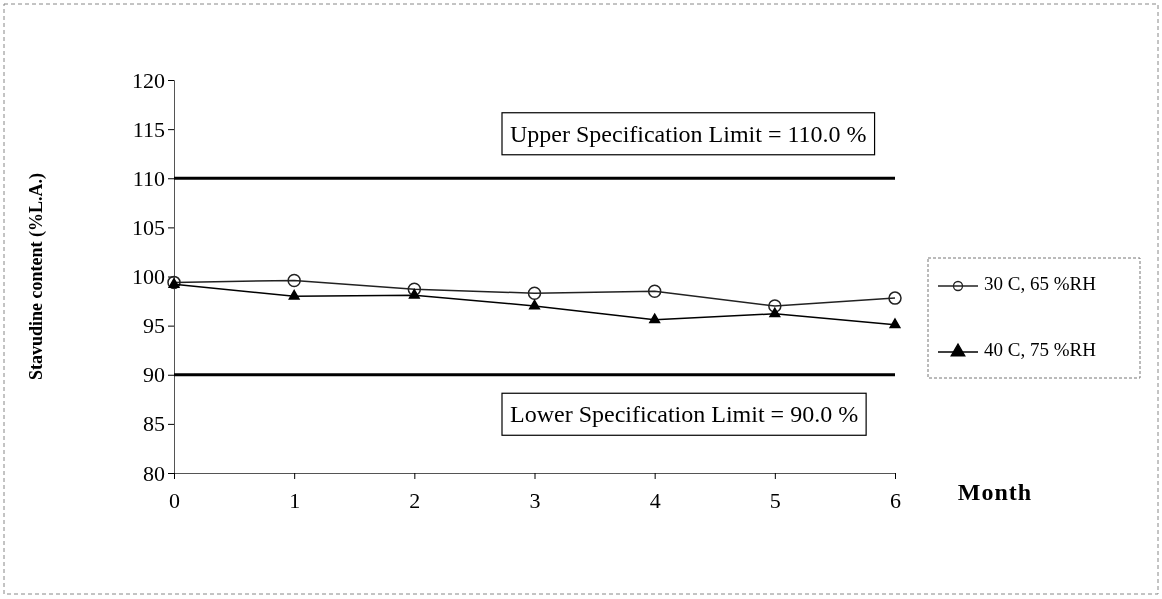 The image size is (1162, 599). What do you see at coordinates (154, 375) in the screenshot?
I see `y-tick-label: 90` at bounding box center [154, 375].